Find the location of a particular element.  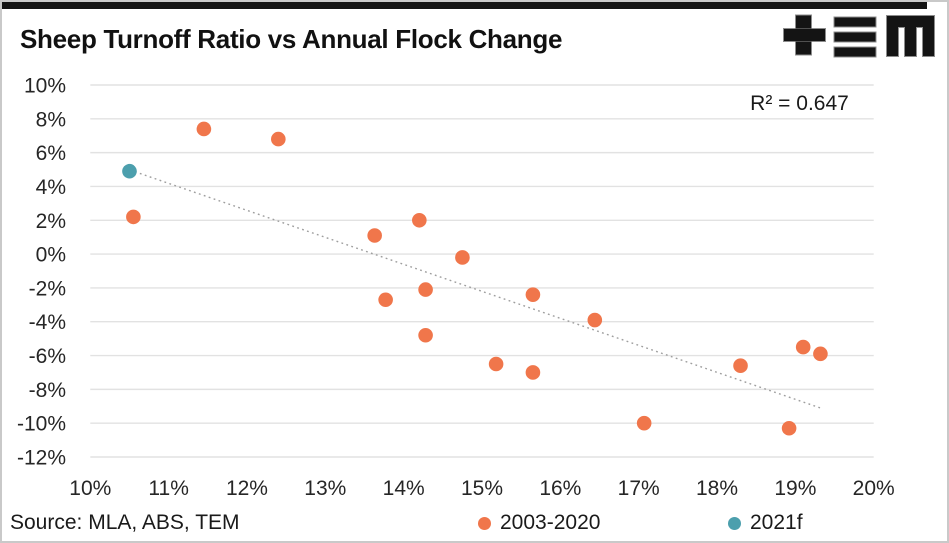

legend-item-2003-2020: 2003-2020 is located at coordinates (539, 523).